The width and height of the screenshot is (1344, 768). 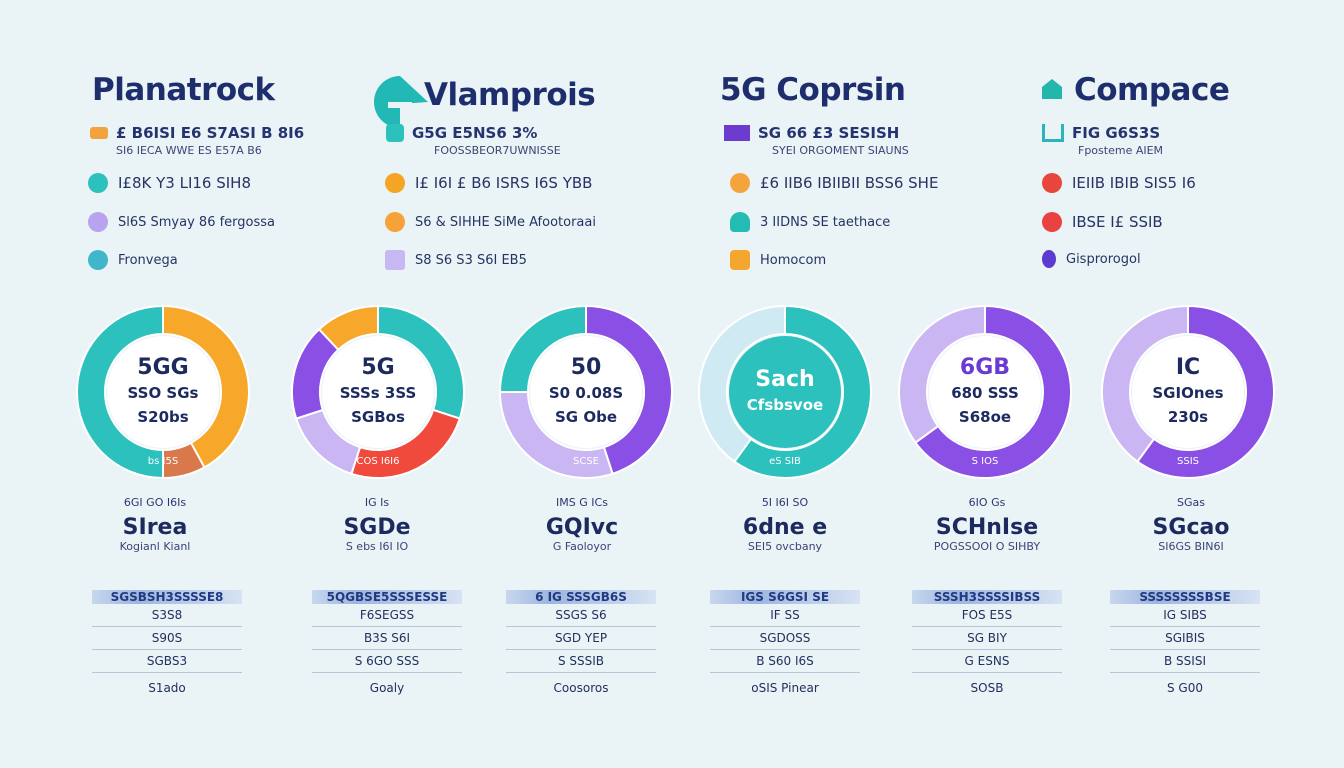 What do you see at coordinates (98, 260) in the screenshot?
I see `info-icon` at bounding box center [98, 260].